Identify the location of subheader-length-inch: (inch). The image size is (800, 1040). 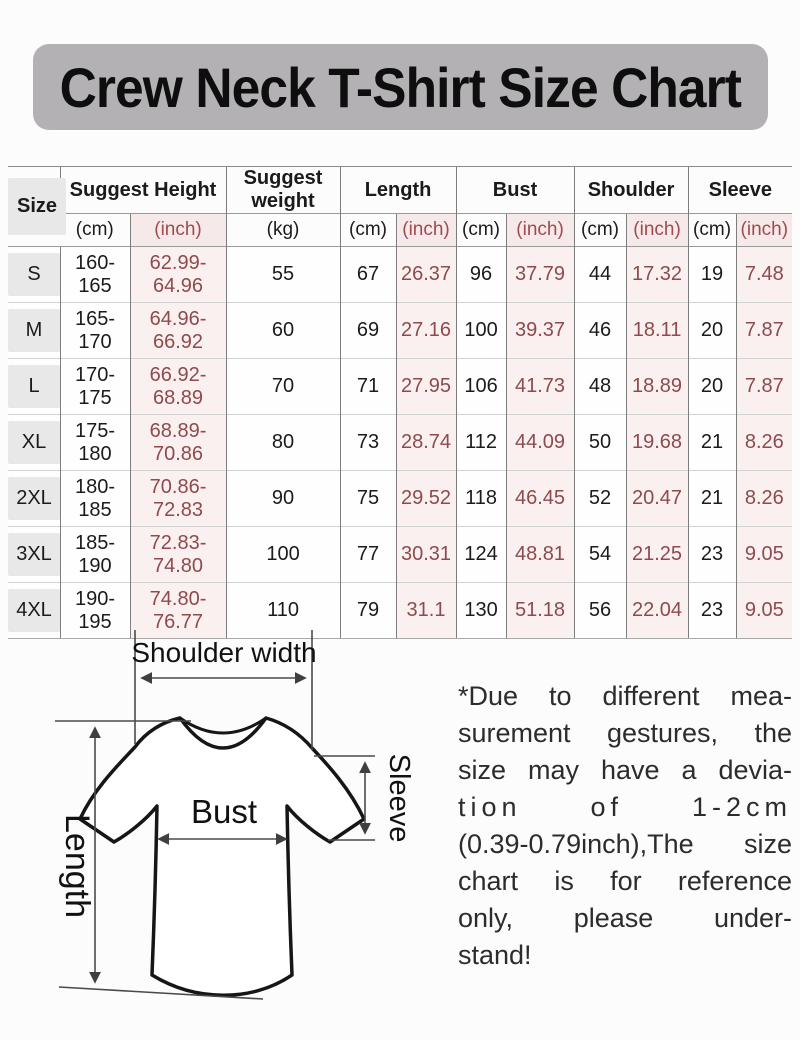
(426, 230).